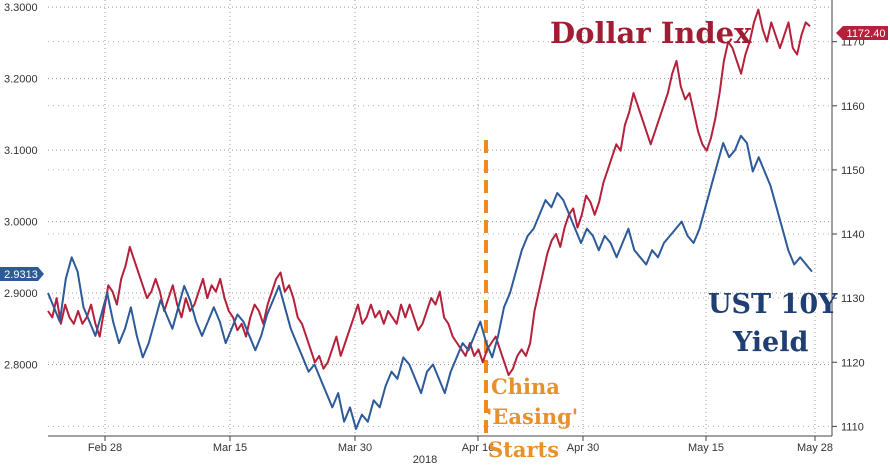 This screenshot has height=474, width=890. Describe the element at coordinates (230, 448) in the screenshot. I see `x-tick-label: Mar 15` at that location.